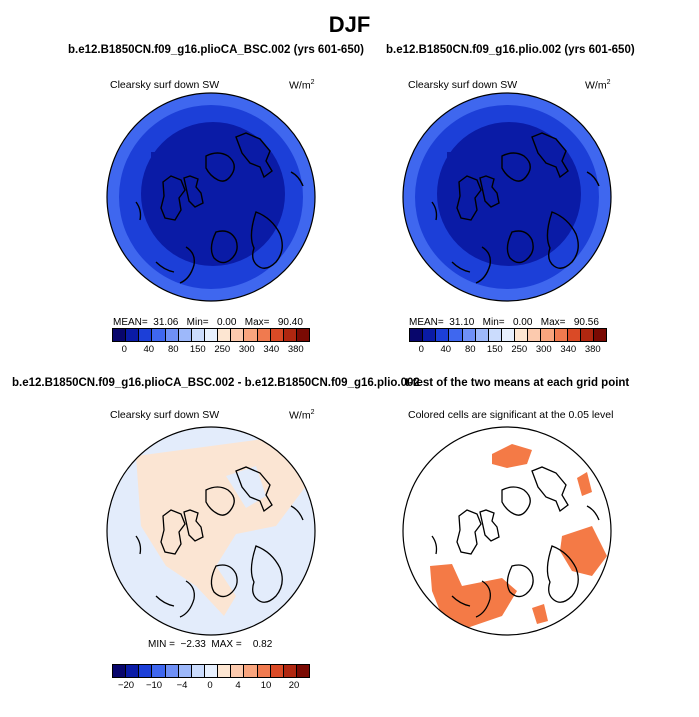  Describe the element at coordinates (598, 85) in the screenshot. I see `panel2-units: W/m2` at that location.